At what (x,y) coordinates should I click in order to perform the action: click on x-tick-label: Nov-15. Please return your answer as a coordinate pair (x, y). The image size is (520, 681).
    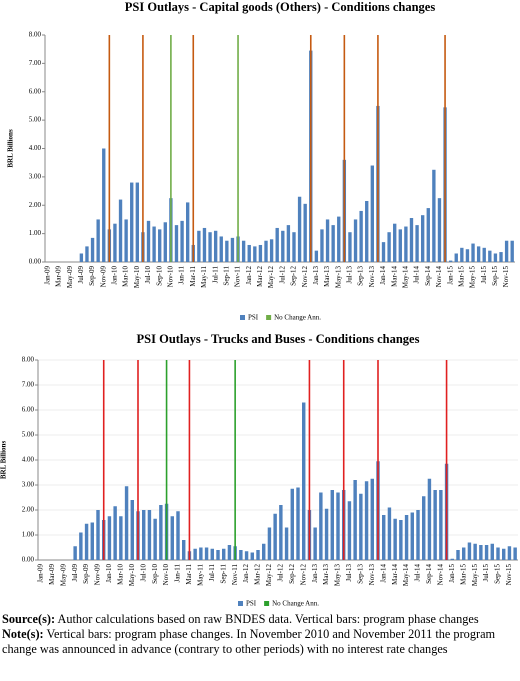
    Looking at the image, I should click on (506, 277).